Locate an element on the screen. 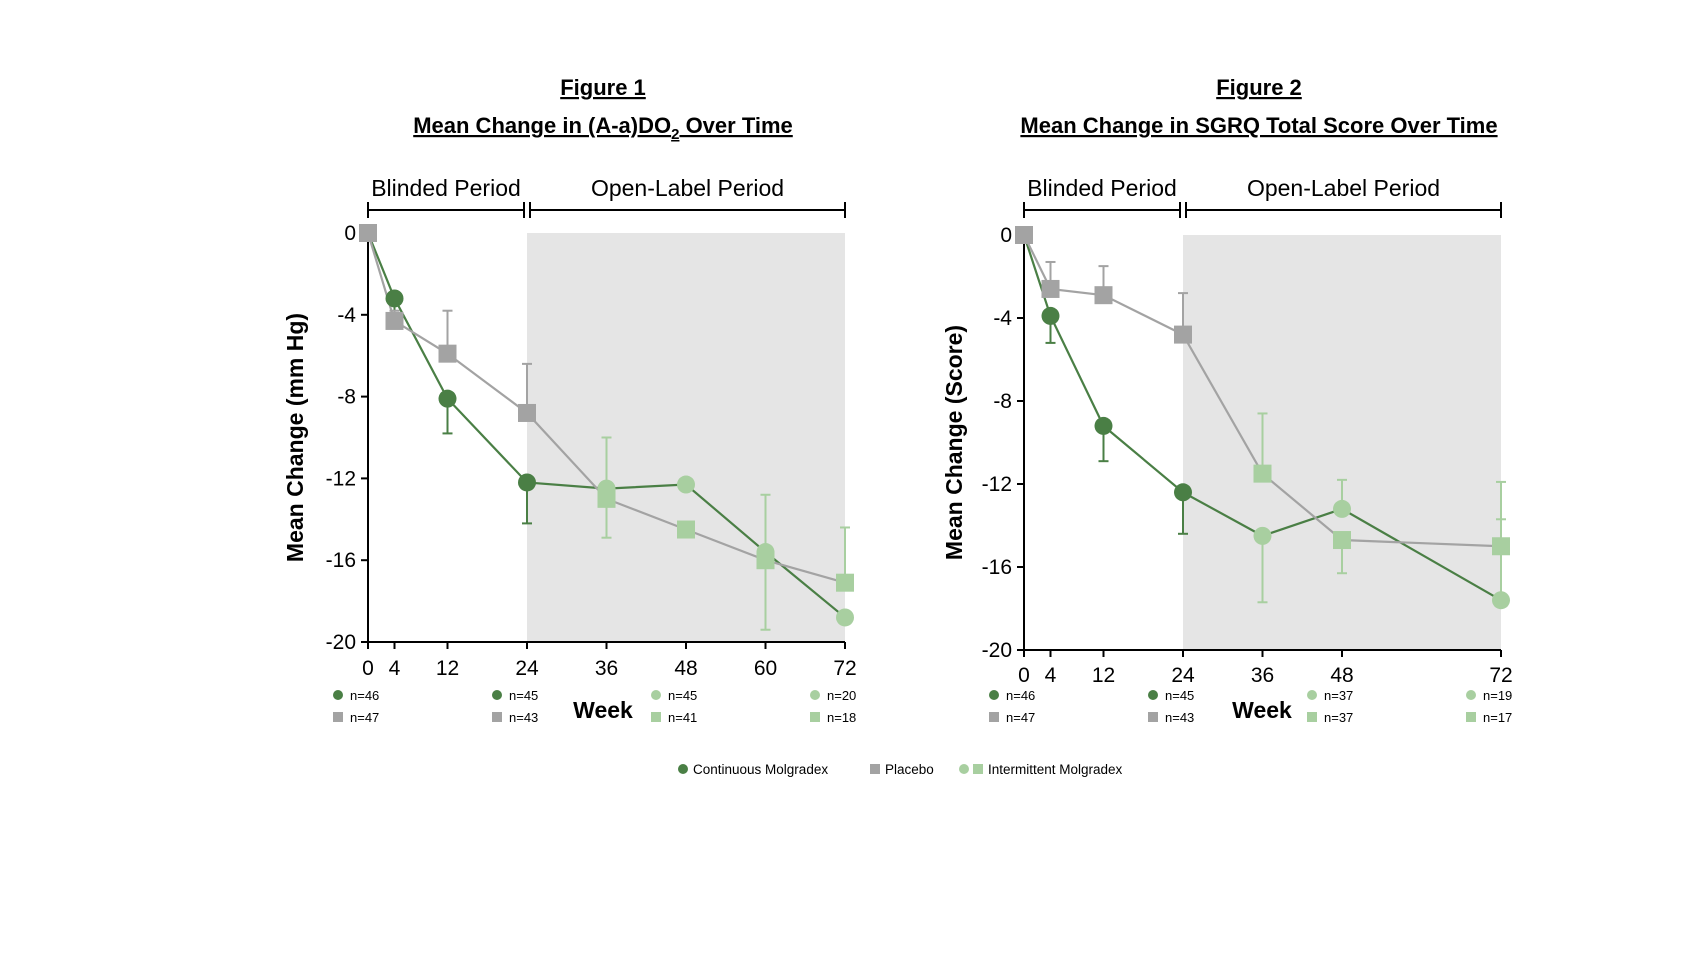 The image size is (1707, 960). figure-1-y-tick-label: -4 is located at coordinates (346, 315).